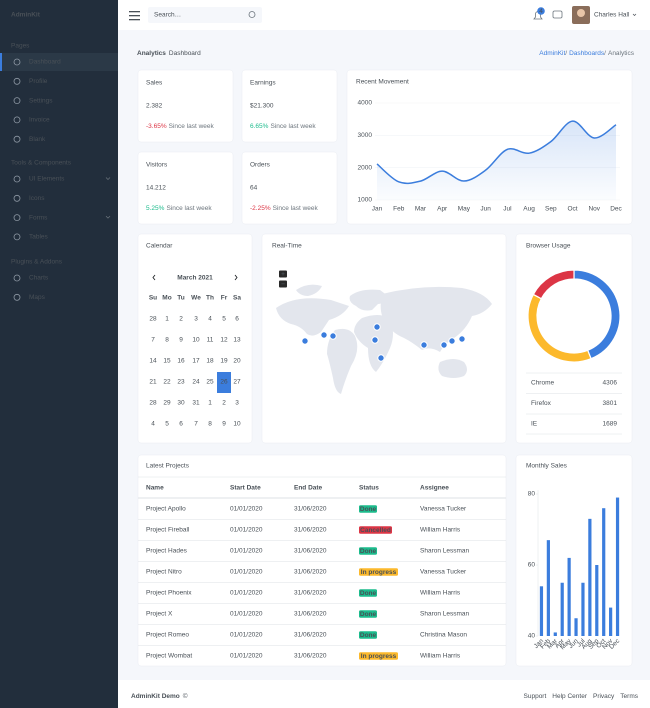  Describe the element at coordinates (210, 340) in the screenshot. I see `day: 11` at that location.